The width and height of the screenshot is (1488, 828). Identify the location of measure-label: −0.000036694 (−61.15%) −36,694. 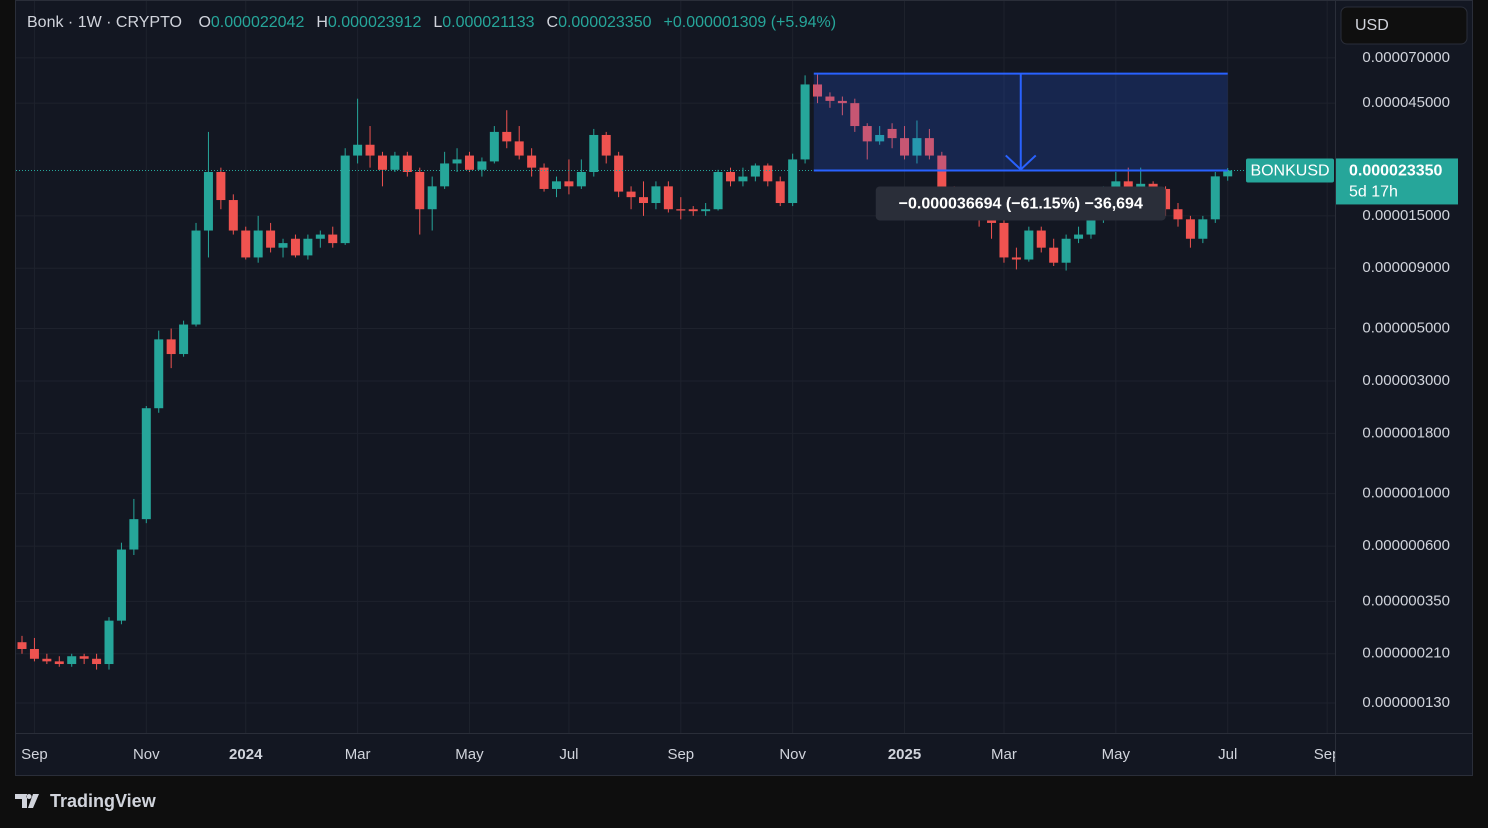
(1021, 204).